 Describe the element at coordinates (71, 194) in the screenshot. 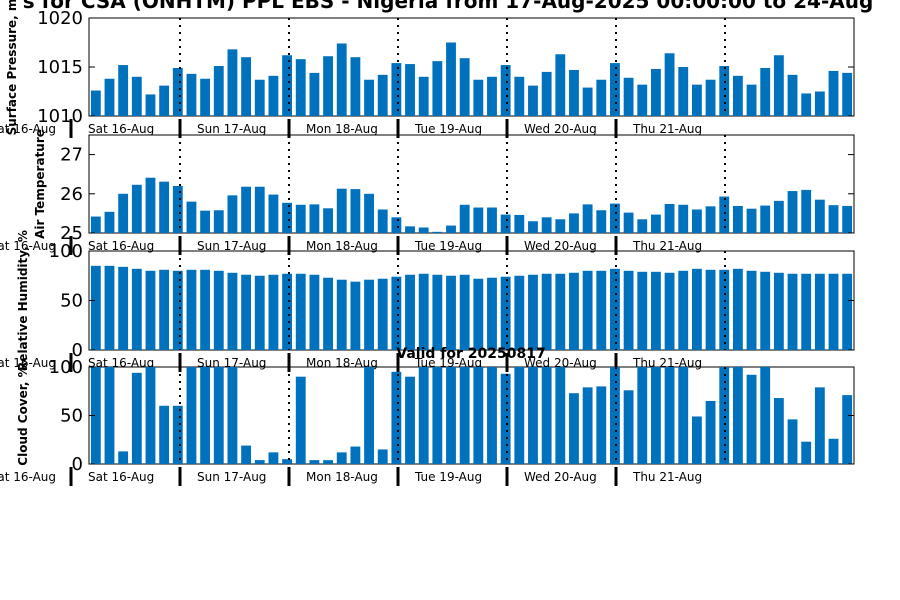

I see `y-tick-label: 26` at that location.